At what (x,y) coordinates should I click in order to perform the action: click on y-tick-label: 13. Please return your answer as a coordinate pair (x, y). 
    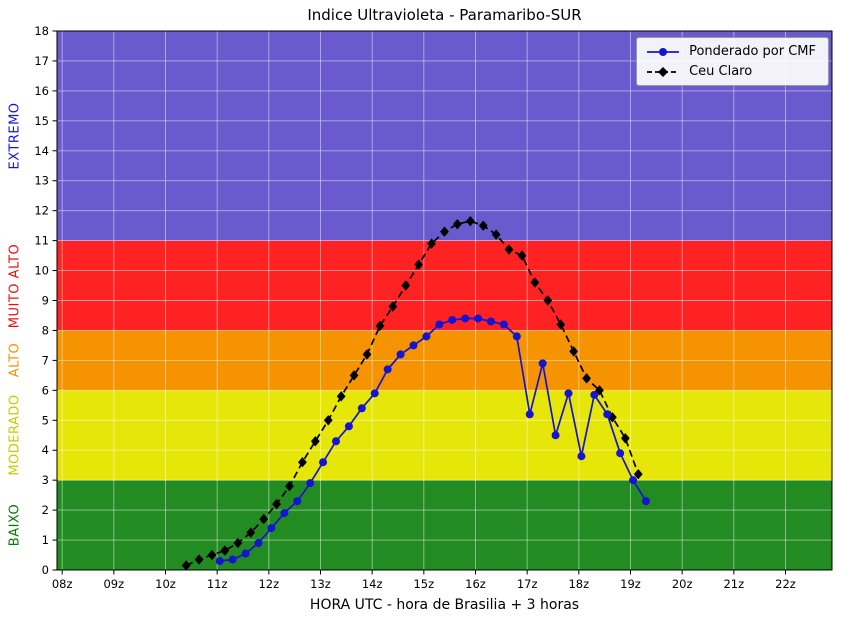
    Looking at the image, I should click on (41, 181).